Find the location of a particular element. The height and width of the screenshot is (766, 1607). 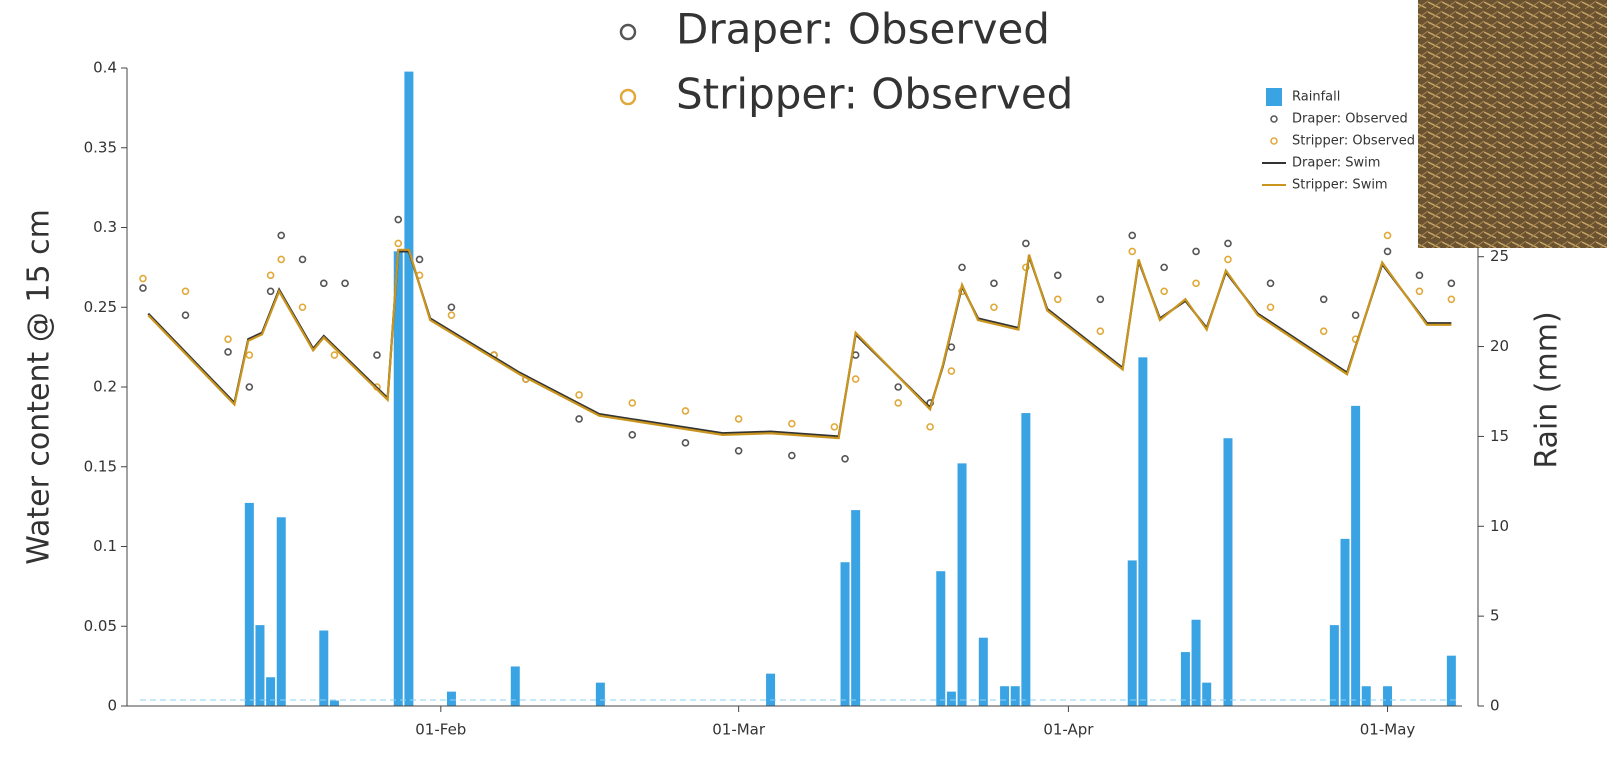

y2-tick-label: 10 is located at coordinates (1499, 526).